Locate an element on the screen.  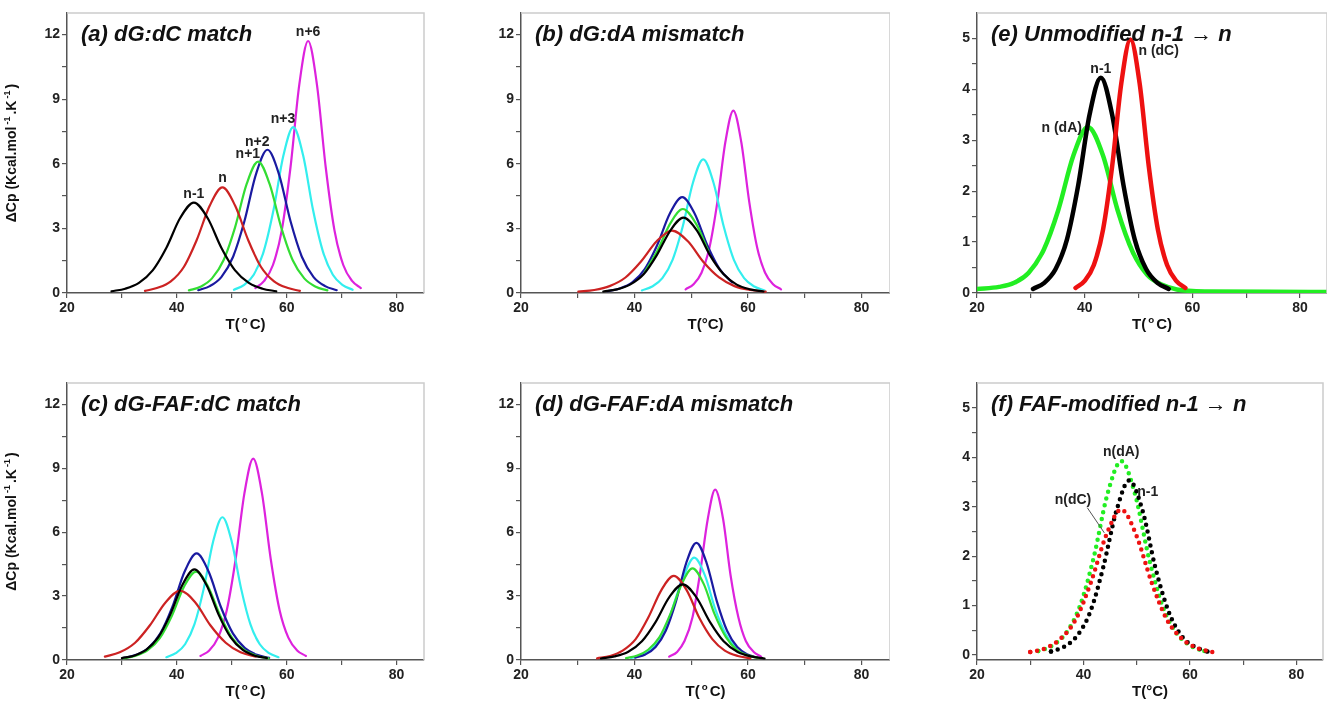
series-label: n(dC) is located at coordinates (1073, 498).